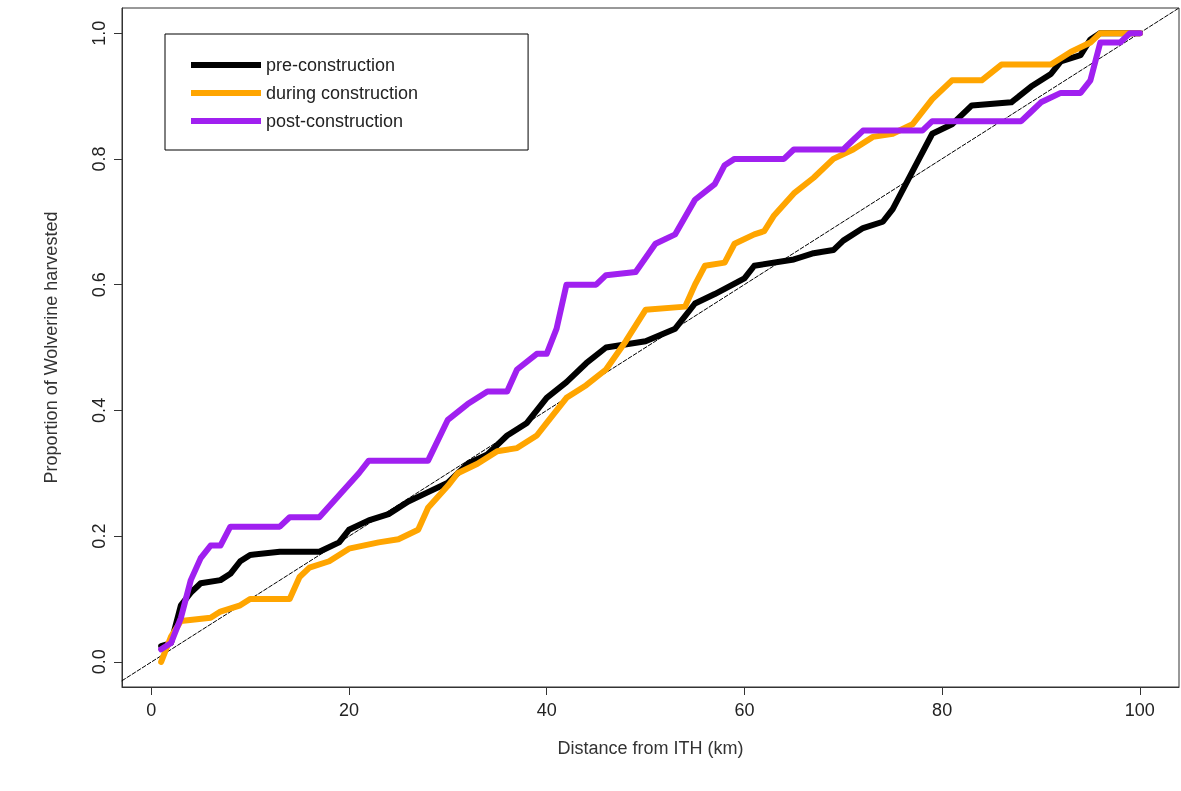 This screenshot has width=1181, height=791. I want to click on x-axis-title: Distance from ITH (km), so click(650, 748).